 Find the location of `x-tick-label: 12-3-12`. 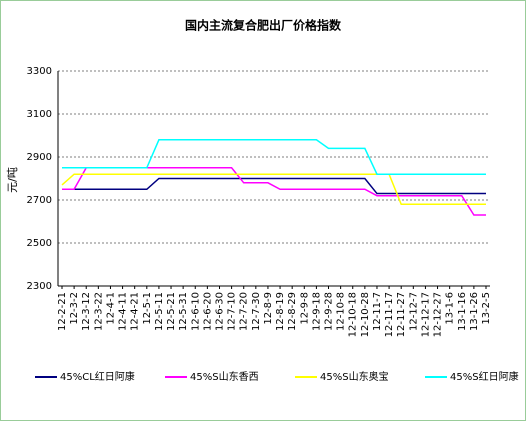

x-tick-label: 12-3-12 is located at coordinates (86, 311).